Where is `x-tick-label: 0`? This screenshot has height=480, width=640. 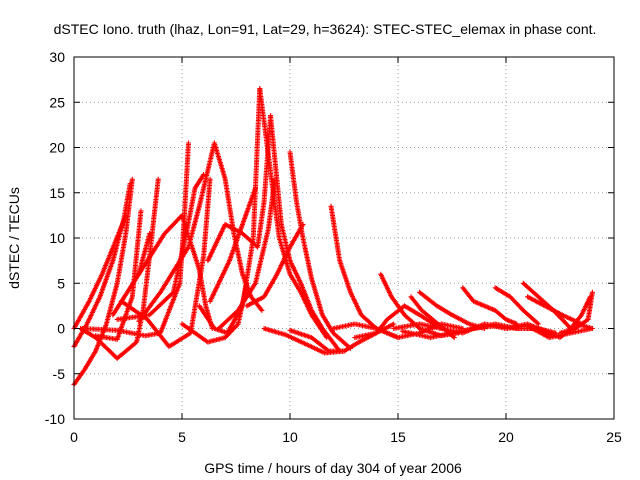
x-tick-label: 0 is located at coordinates (74, 437).